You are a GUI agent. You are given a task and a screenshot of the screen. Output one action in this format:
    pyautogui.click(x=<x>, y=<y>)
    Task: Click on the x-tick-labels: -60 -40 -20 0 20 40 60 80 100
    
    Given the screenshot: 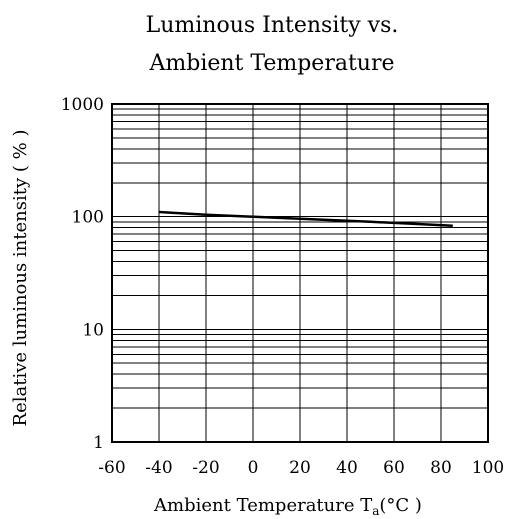 What is the action you would take?
    pyautogui.click(x=301, y=468)
    